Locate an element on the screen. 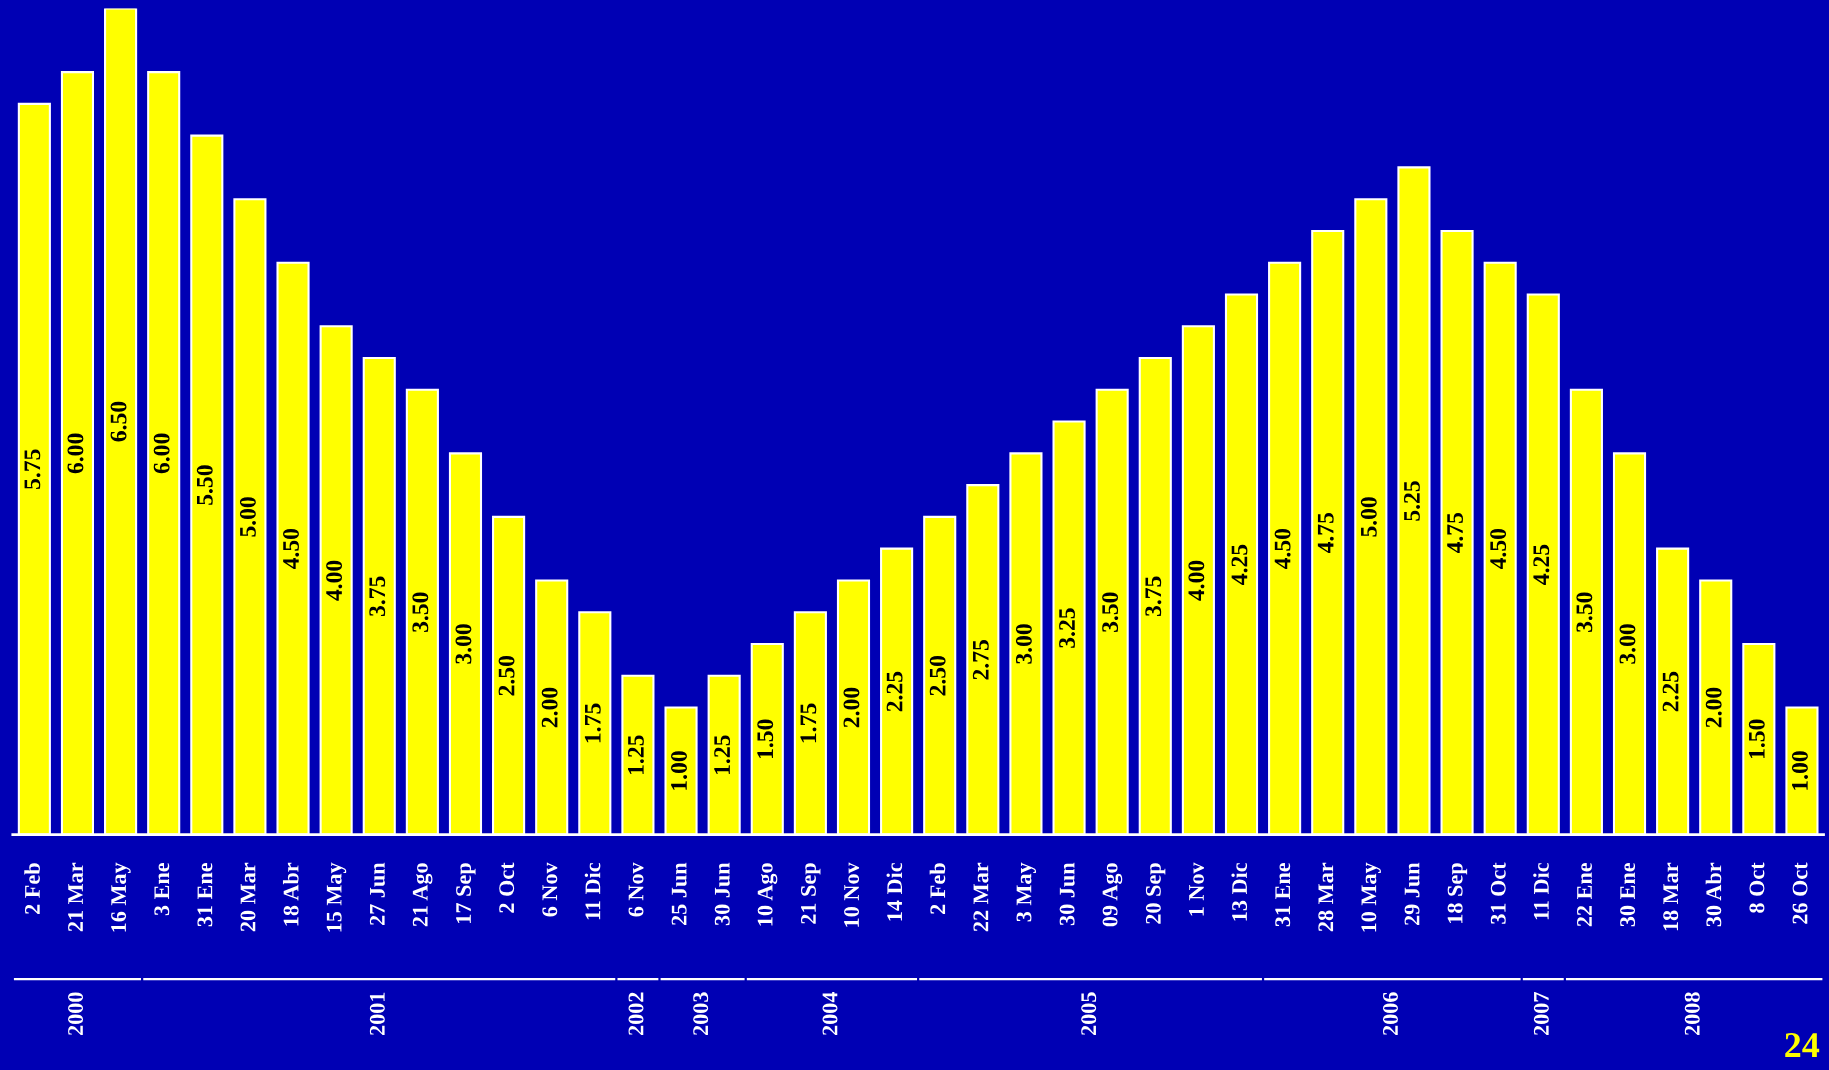  x-tick-label: 3 May is located at coordinates (1026, 892).